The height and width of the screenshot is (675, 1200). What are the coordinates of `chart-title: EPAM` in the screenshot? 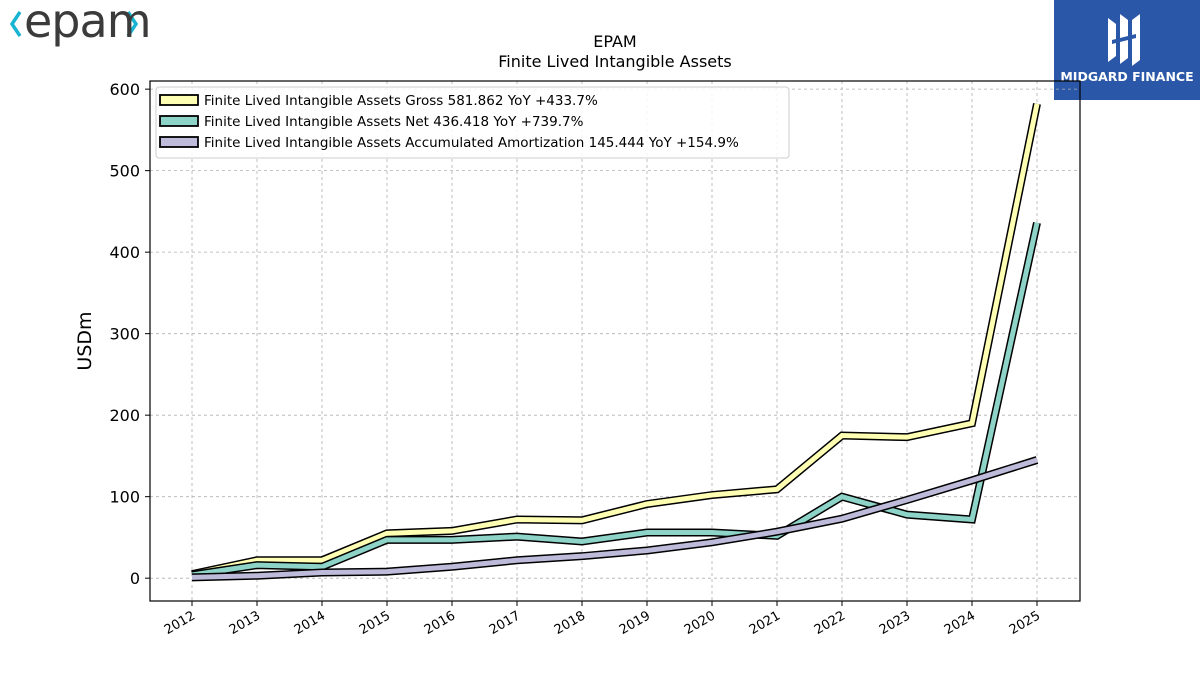 It's located at (615, 41).